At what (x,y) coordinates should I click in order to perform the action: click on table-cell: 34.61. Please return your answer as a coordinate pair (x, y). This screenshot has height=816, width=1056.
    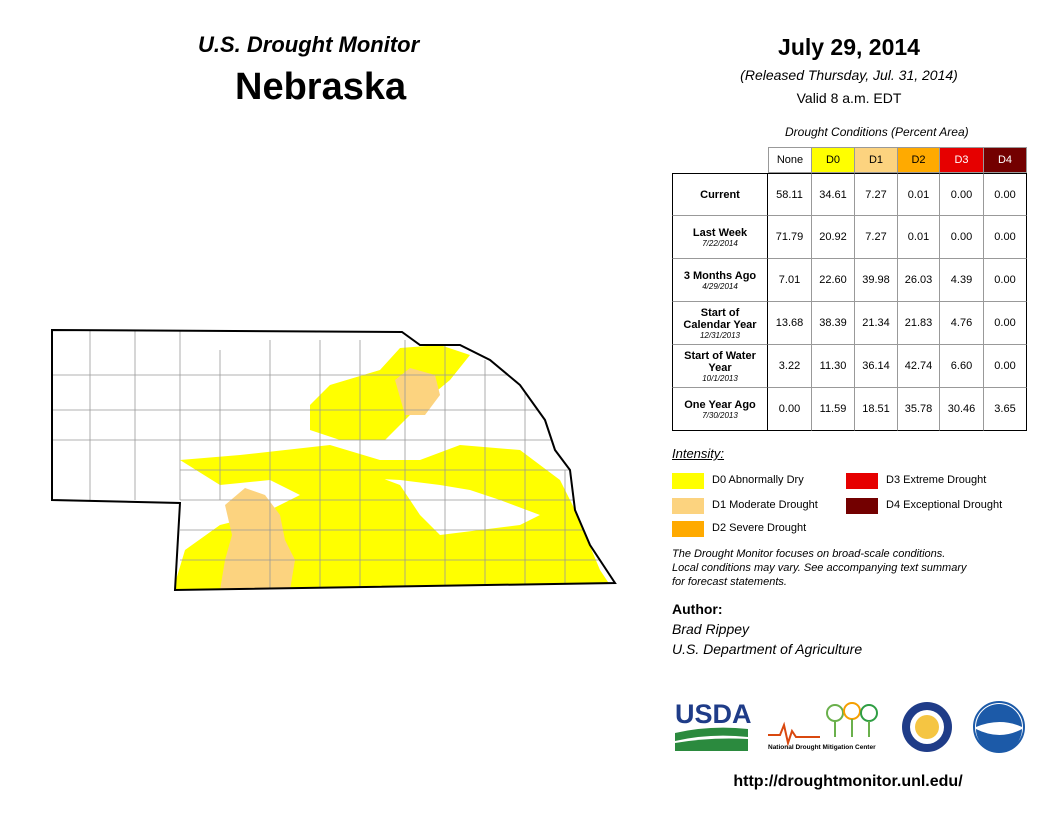
    Looking at the image, I should click on (833, 194).